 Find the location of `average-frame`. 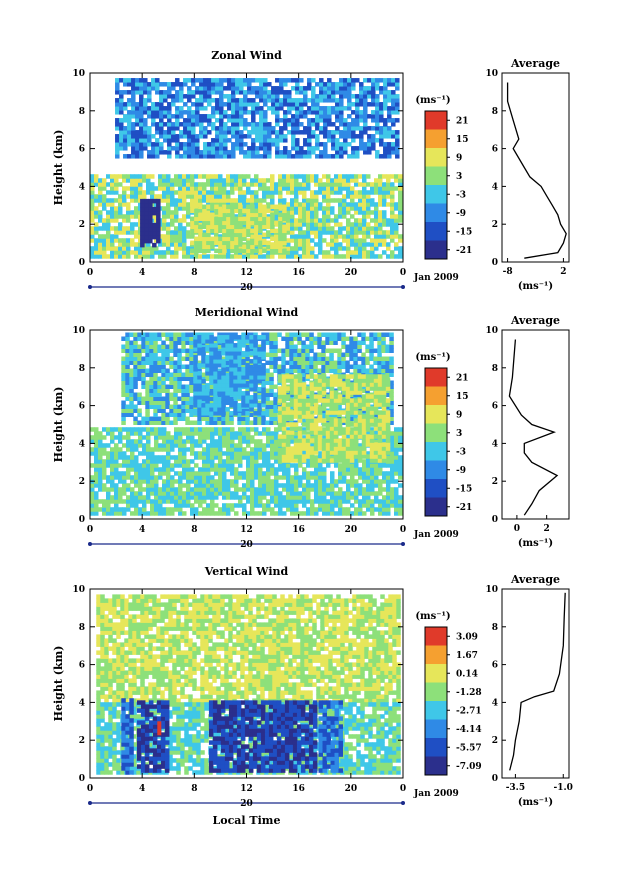

average-frame is located at coordinates (535, 167).